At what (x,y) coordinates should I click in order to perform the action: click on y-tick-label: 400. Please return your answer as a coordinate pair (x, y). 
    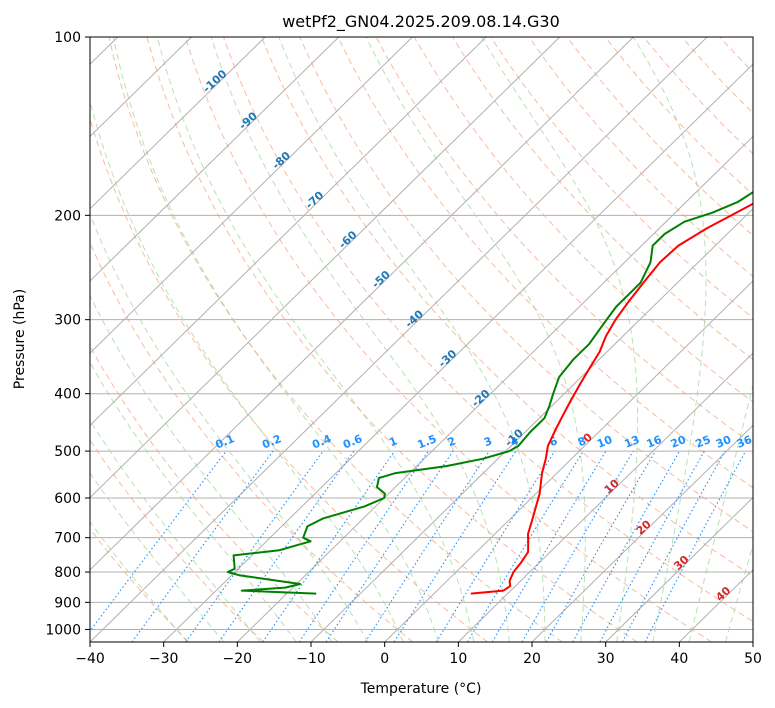
    Looking at the image, I should click on (67, 395).